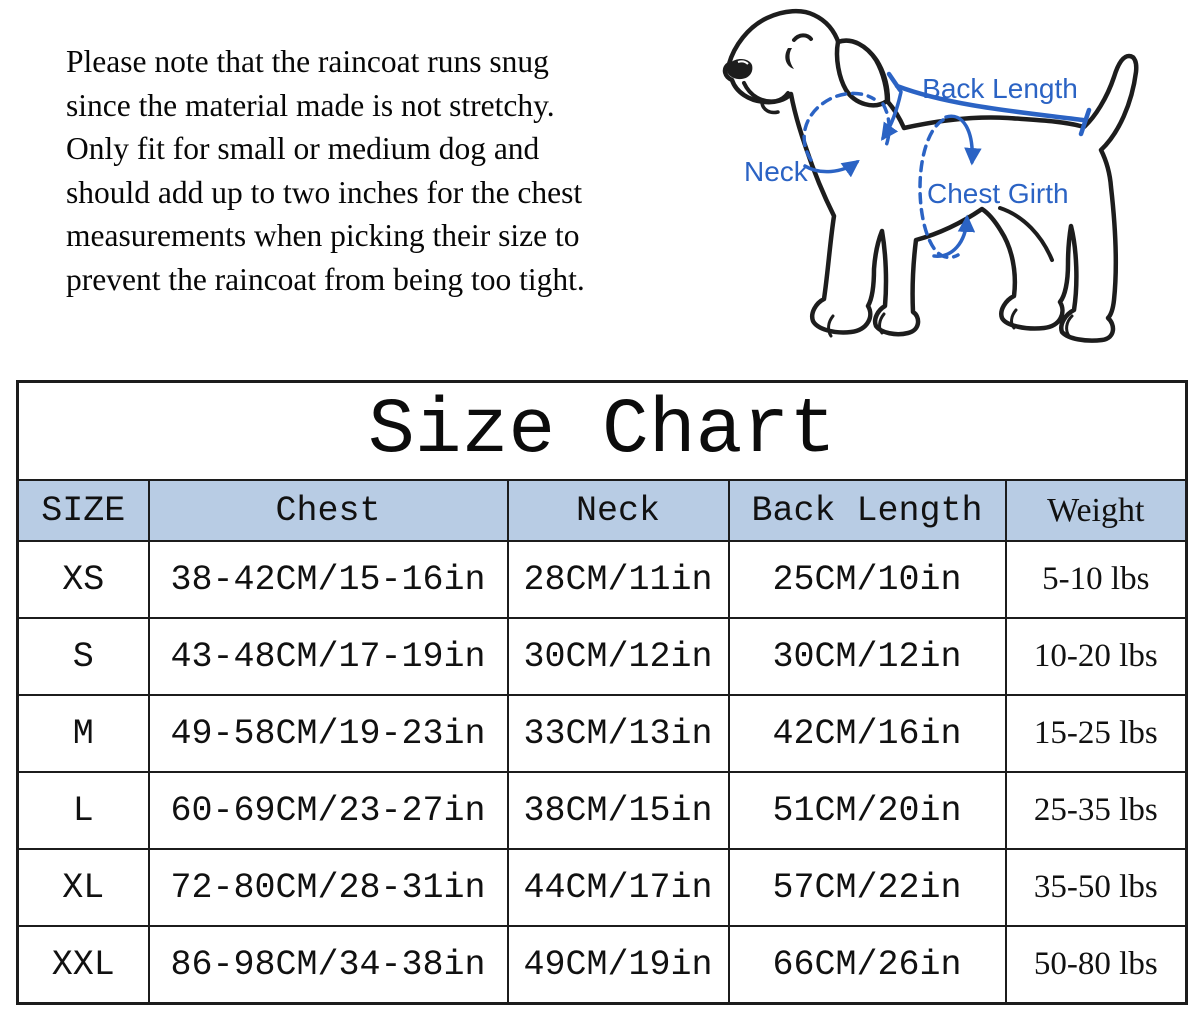 The width and height of the screenshot is (1200, 1019). I want to click on cell-neck: 30CM/12in, so click(618, 656).